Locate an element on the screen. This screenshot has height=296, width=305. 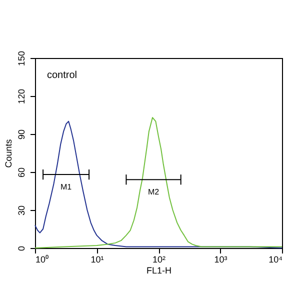
series-label: M2 is located at coordinates (154, 192).